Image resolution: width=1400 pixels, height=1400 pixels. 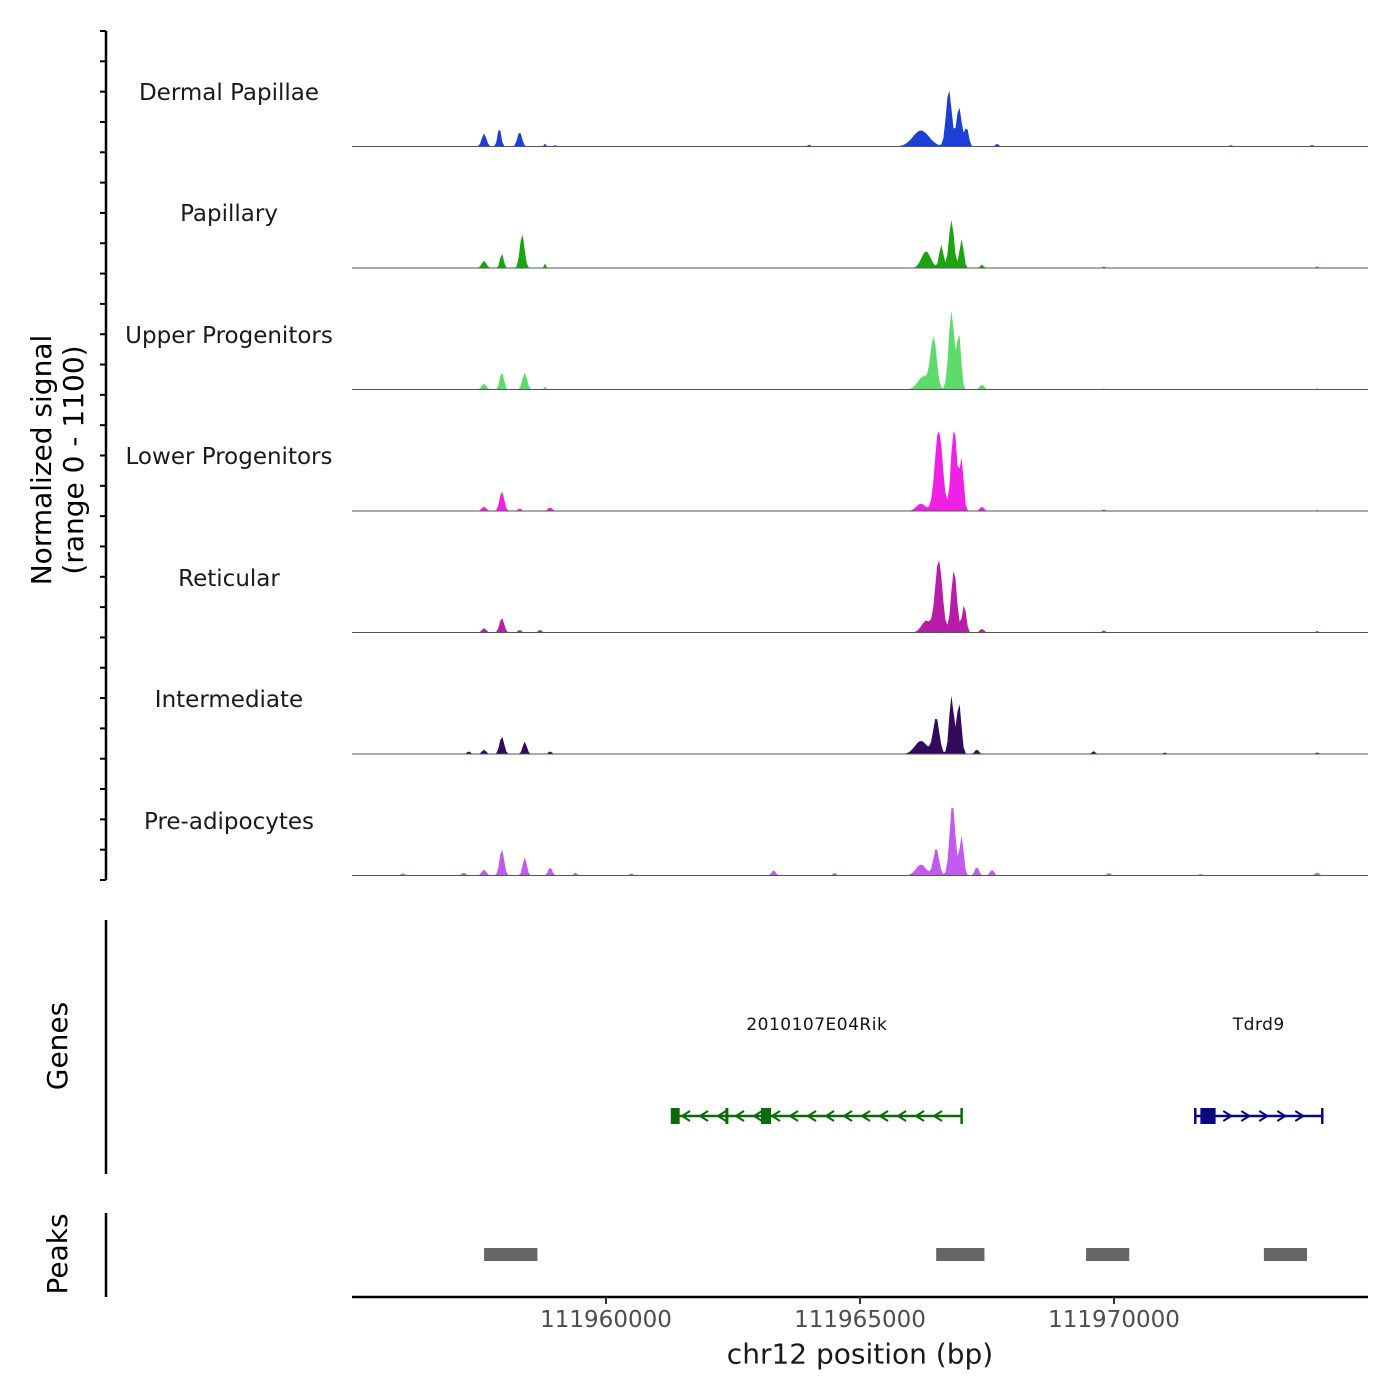 I want to click on peaks-layer, so click(x=896, y=1254).